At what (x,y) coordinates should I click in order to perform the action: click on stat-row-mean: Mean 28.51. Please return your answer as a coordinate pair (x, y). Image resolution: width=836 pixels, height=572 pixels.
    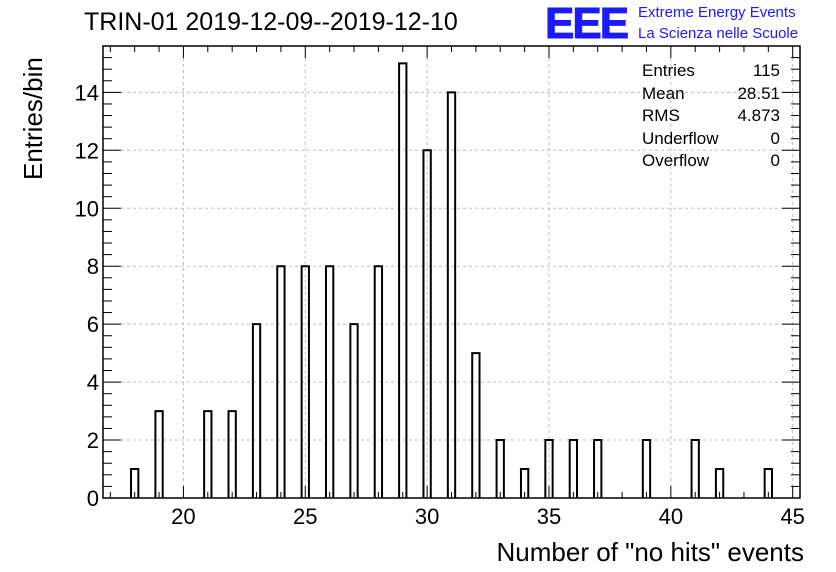
    Looking at the image, I should click on (711, 94).